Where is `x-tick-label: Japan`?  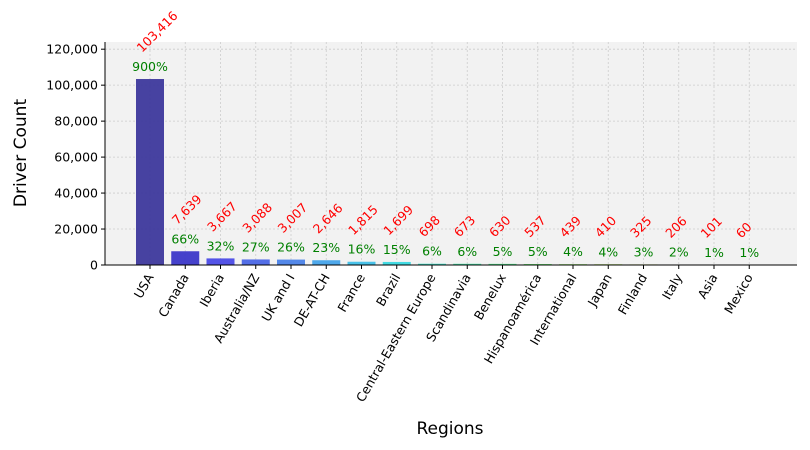 x-tick-label: Japan is located at coordinates (599, 290).